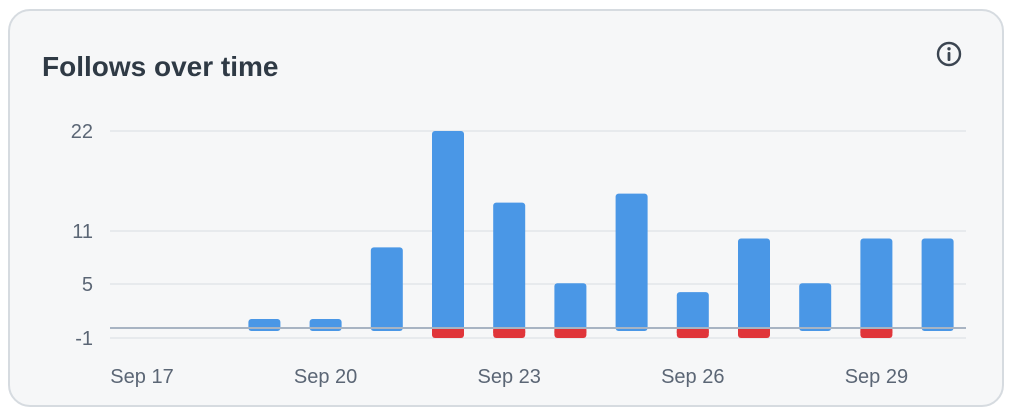 This screenshot has height=418, width=1020. I want to click on y-axis-ticks: -1 5 11 22, so click(82, 235).